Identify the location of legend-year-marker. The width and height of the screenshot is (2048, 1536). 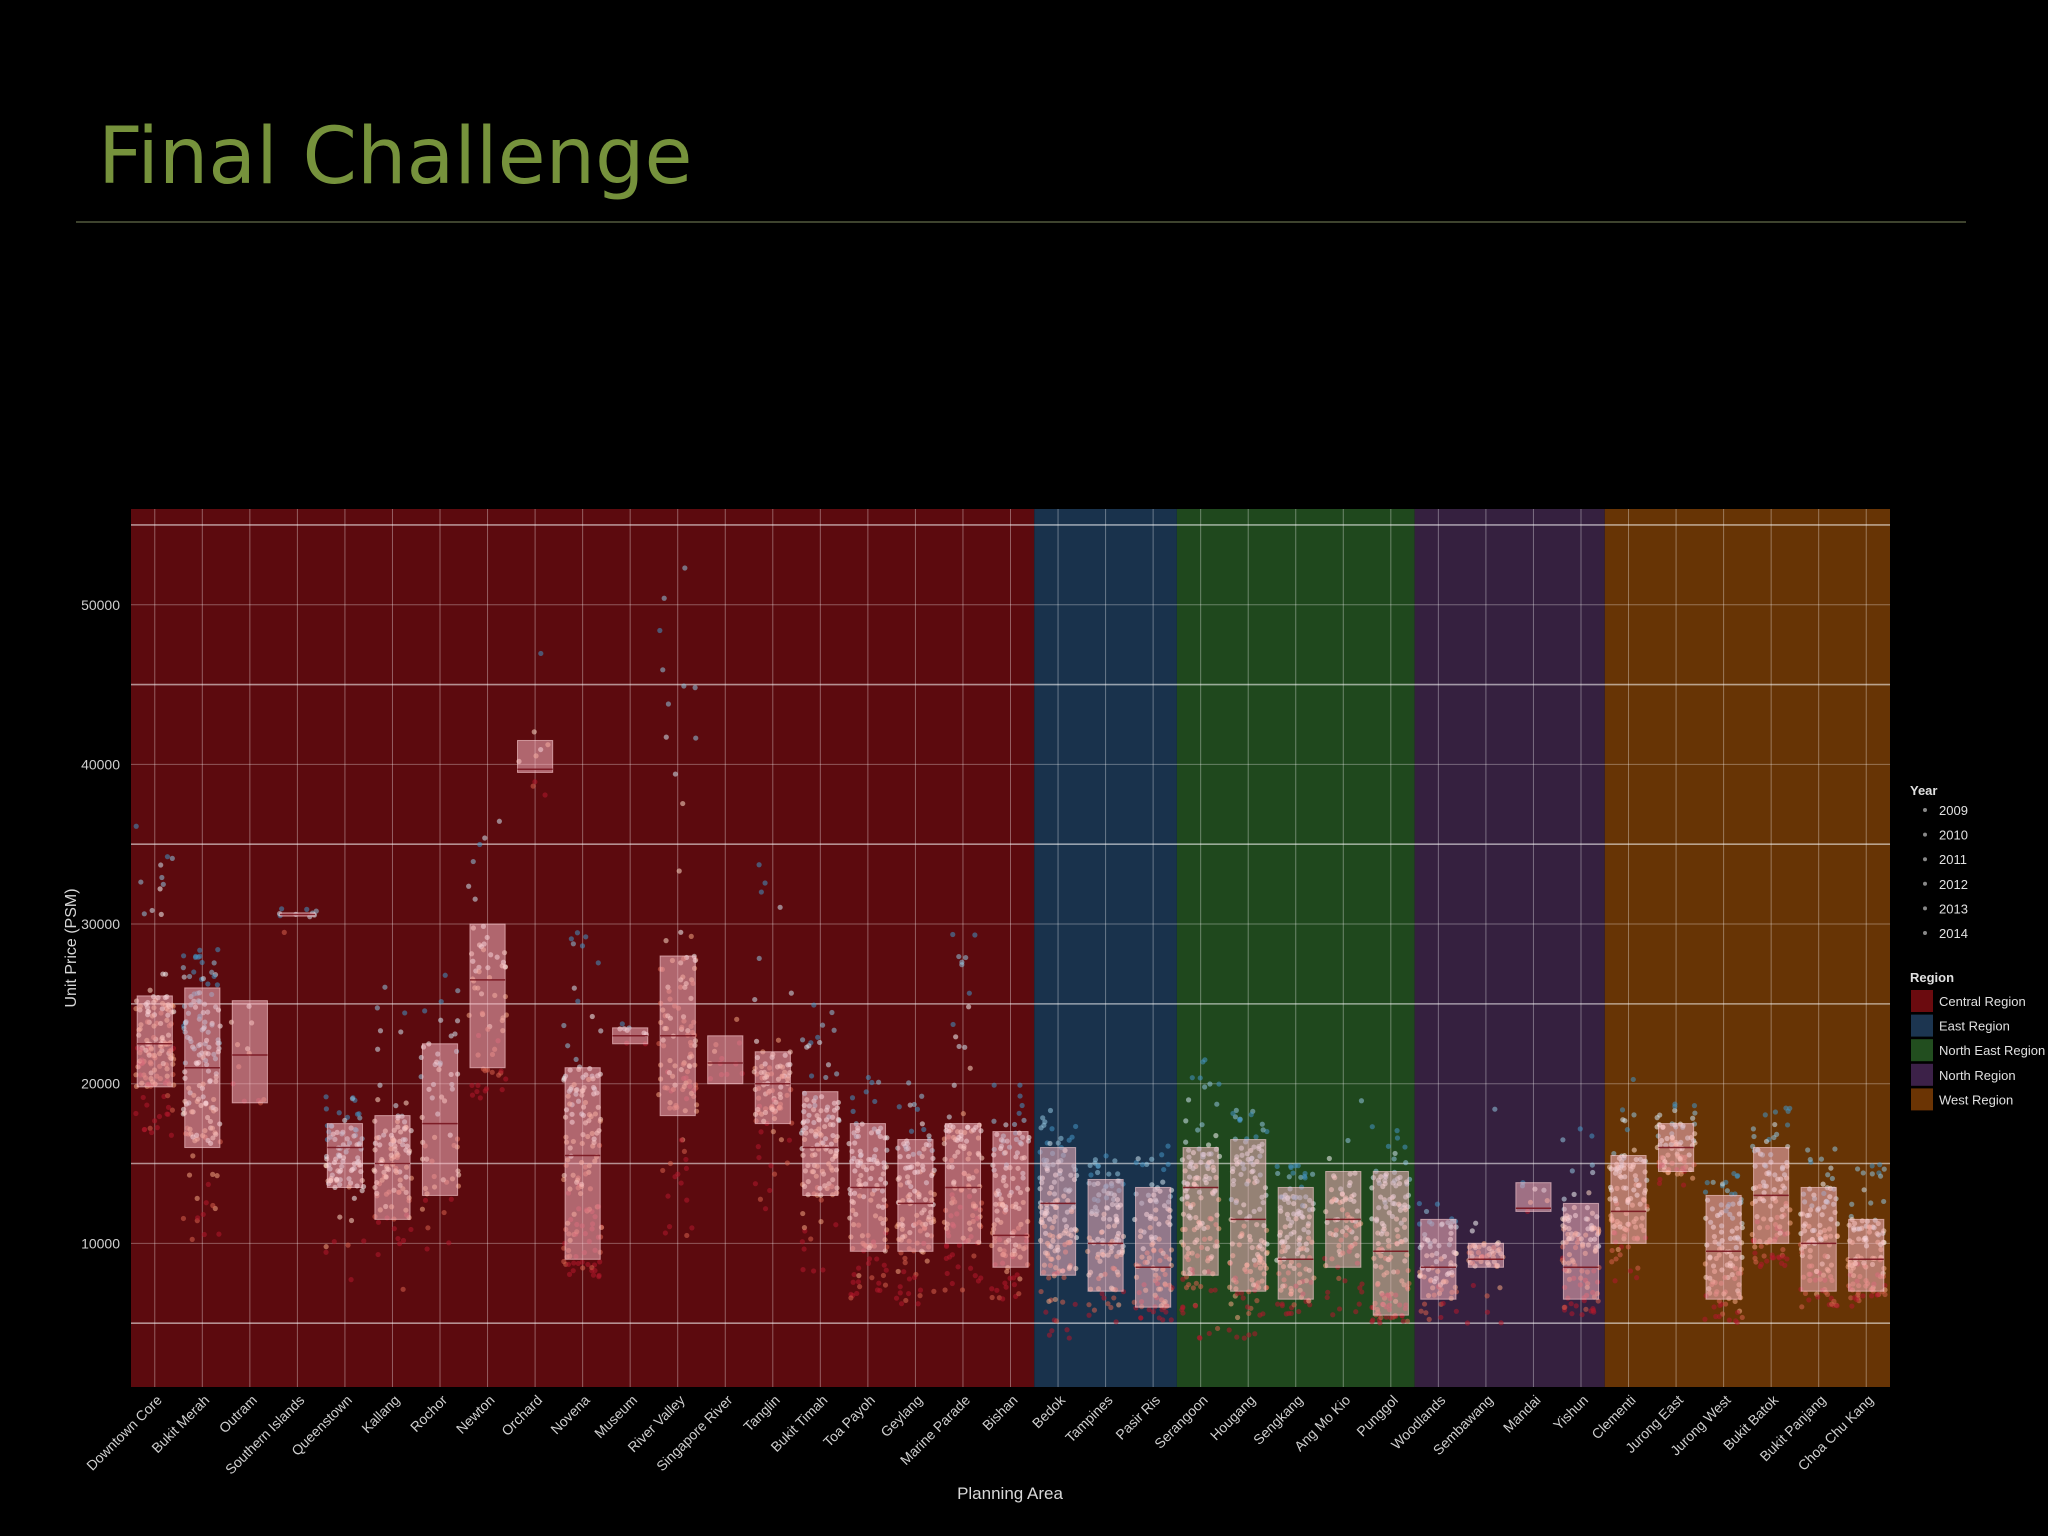
(1925, 859).